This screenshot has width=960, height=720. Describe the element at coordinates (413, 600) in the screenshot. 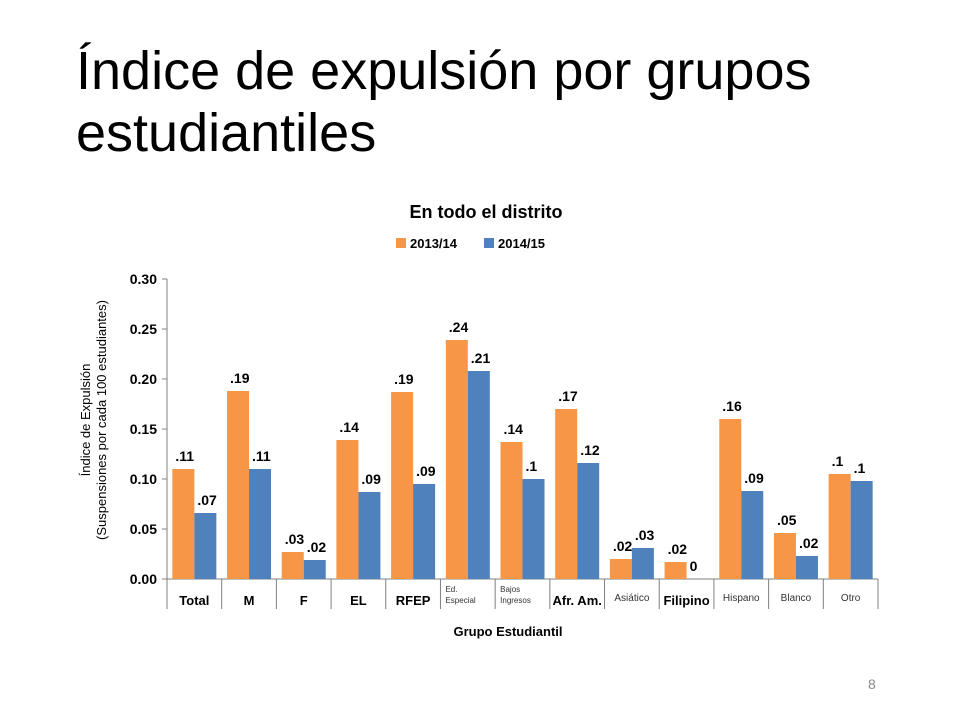

I see `category-label: RFEP` at that location.